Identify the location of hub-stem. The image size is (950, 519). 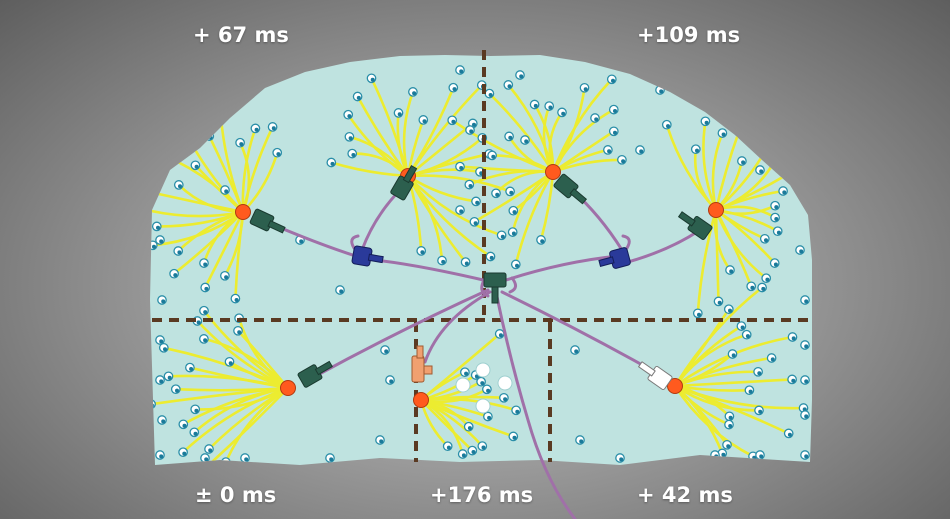
(495, 295).